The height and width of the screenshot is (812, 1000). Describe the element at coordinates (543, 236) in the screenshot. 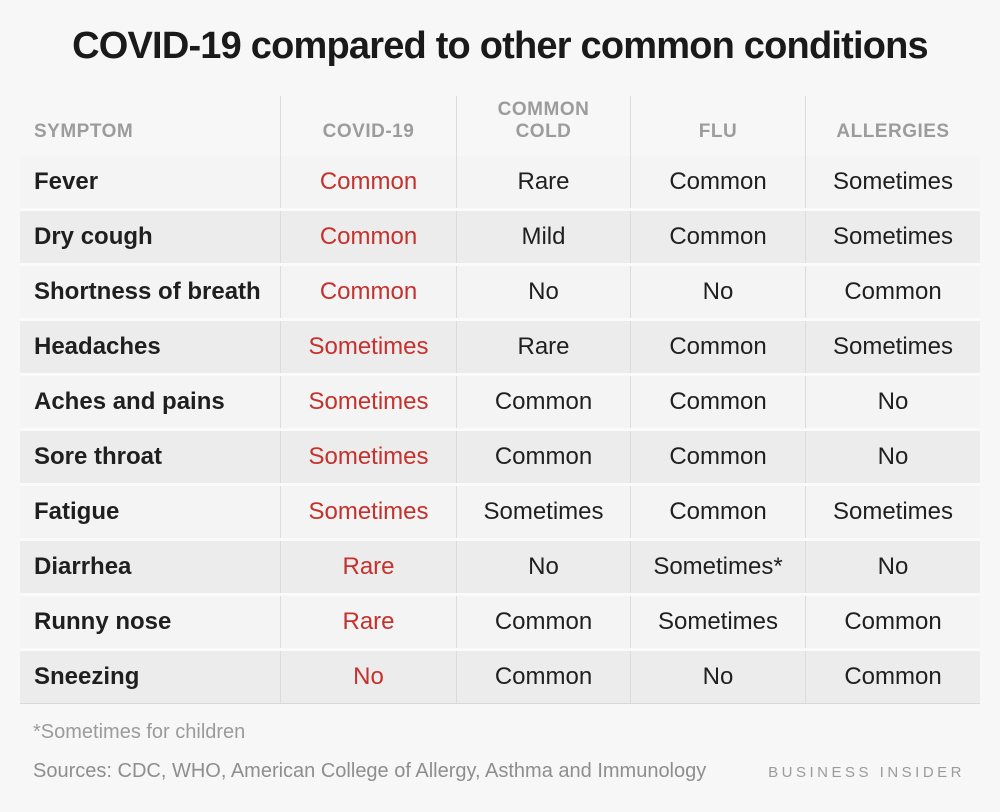

I see `common-cold-value-cell: Mild` at that location.